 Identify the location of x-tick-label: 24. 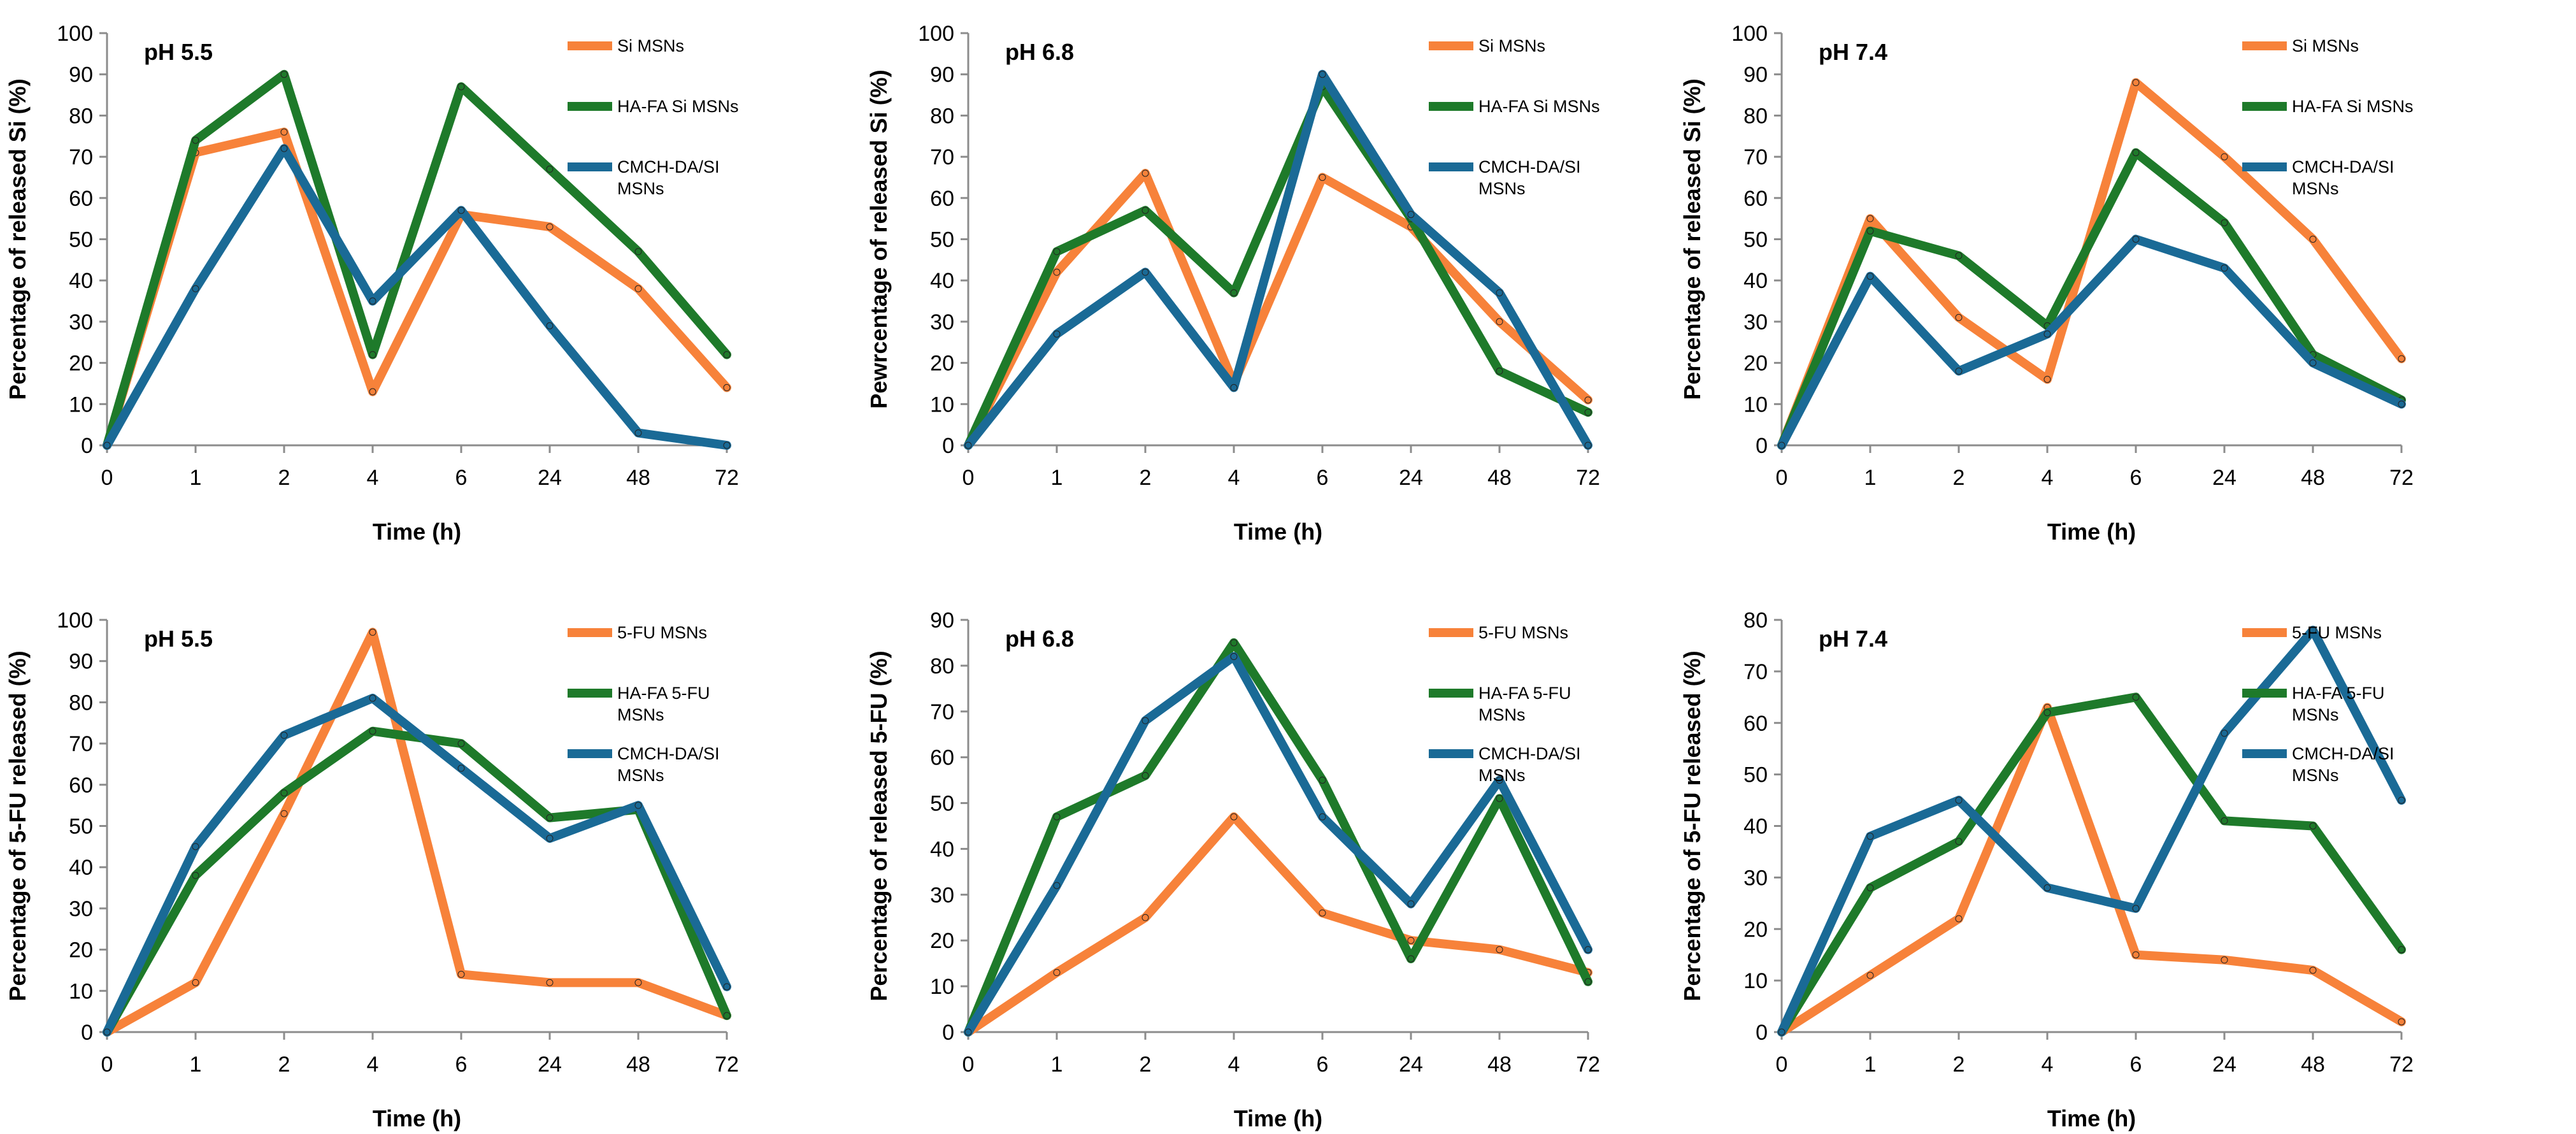
(550, 478).